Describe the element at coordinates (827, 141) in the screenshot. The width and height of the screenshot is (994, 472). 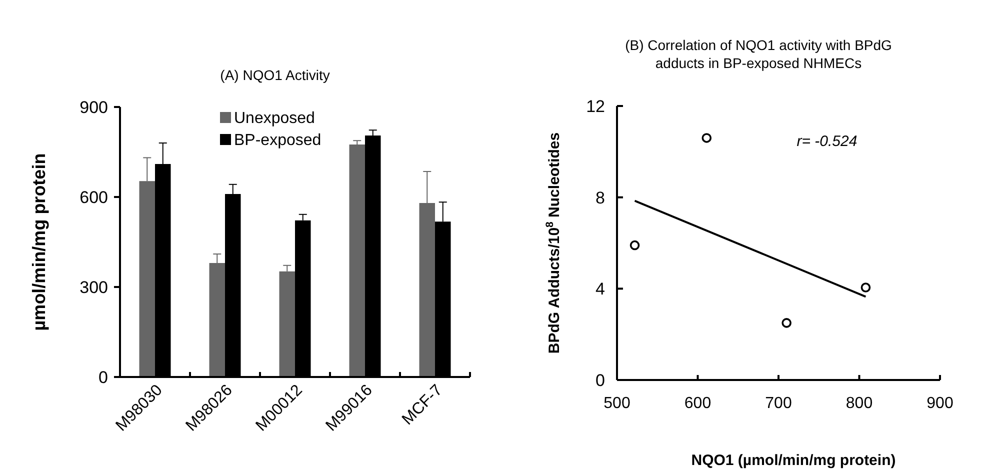
I see `annotation: r= -0.524` at that location.